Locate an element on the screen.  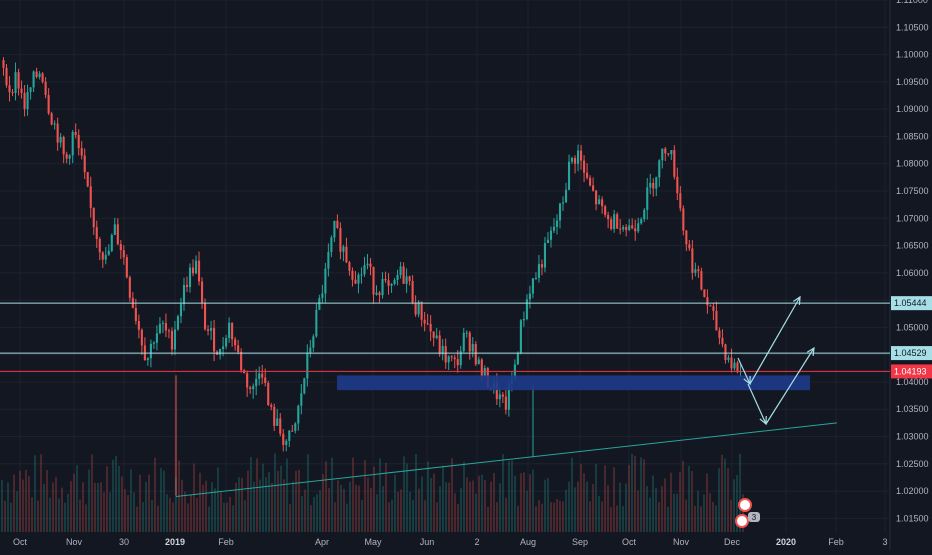
support-zone is located at coordinates (573, 383).